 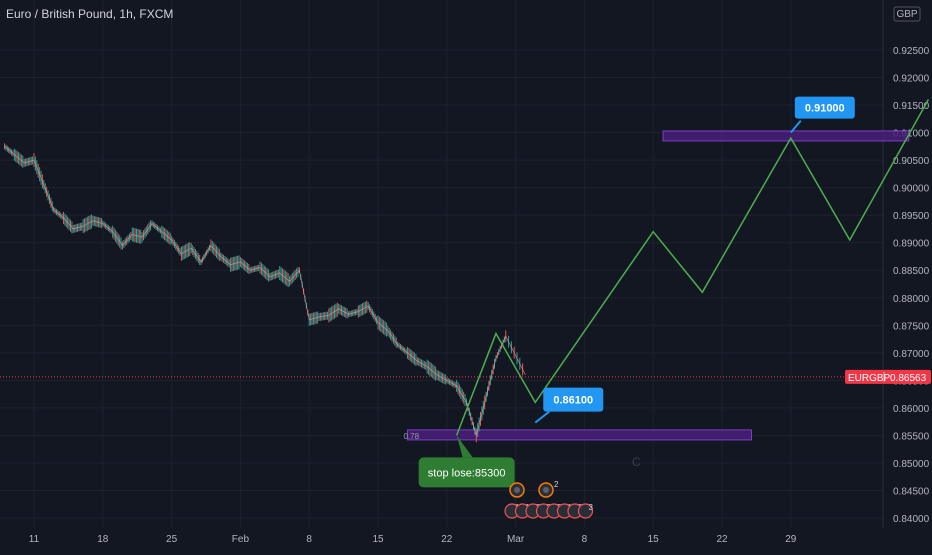 I want to click on y-tick-label: 0.91500, so click(x=911, y=106).